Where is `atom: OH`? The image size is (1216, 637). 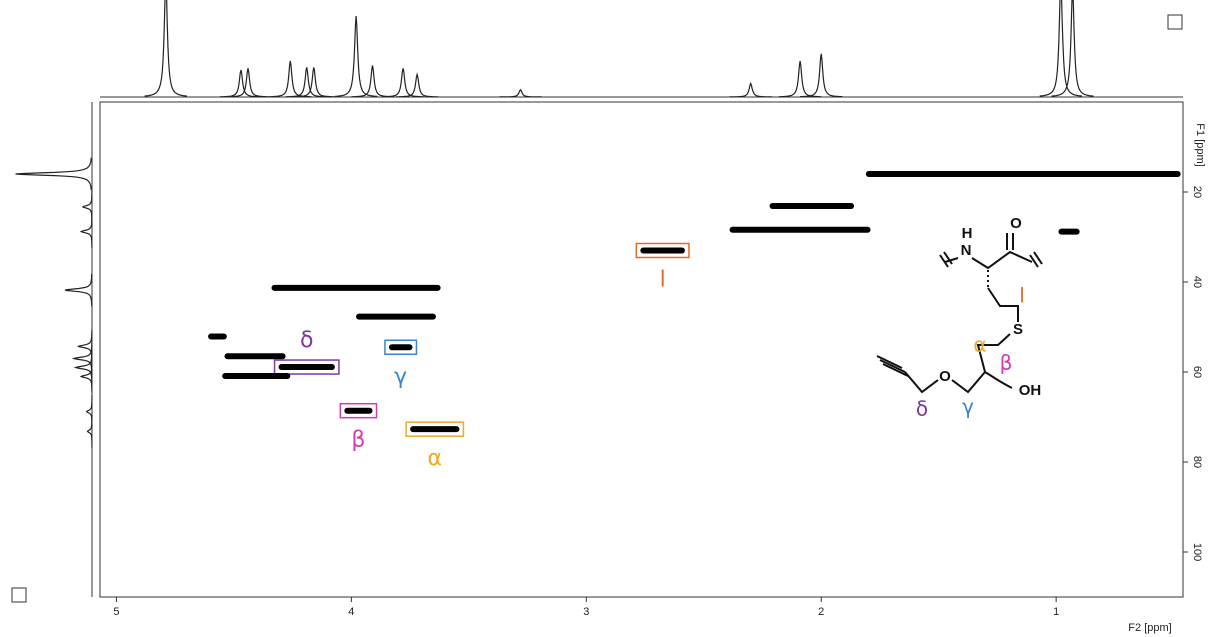
atom: OH is located at coordinates (1030, 390).